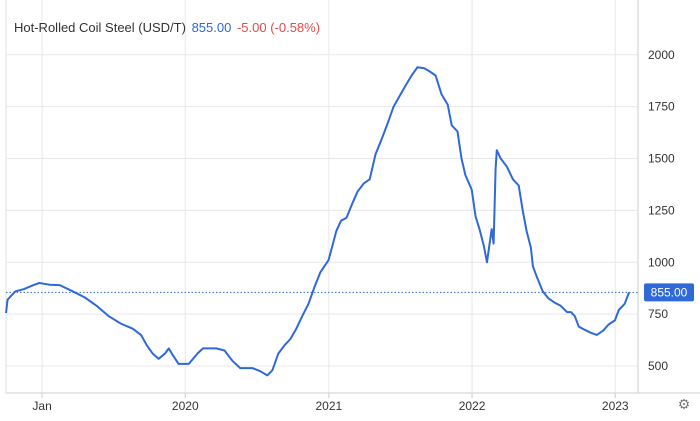 This screenshot has width=700, height=421. Describe the element at coordinates (278, 27) in the screenshot. I see `price-change: -5.00 (-0.58%)` at that location.